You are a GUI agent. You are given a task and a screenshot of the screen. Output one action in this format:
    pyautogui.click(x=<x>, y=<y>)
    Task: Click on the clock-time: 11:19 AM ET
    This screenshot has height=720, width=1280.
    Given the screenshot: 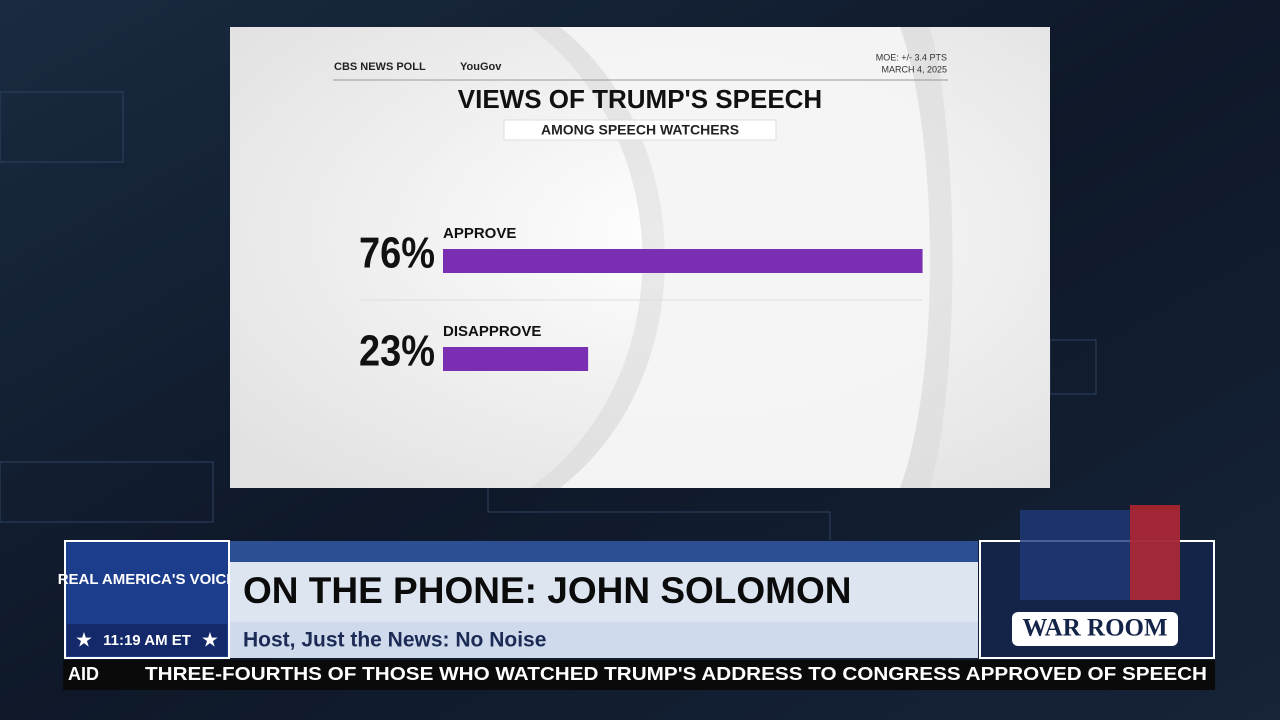 What is the action you would take?
    pyautogui.click(x=147, y=640)
    